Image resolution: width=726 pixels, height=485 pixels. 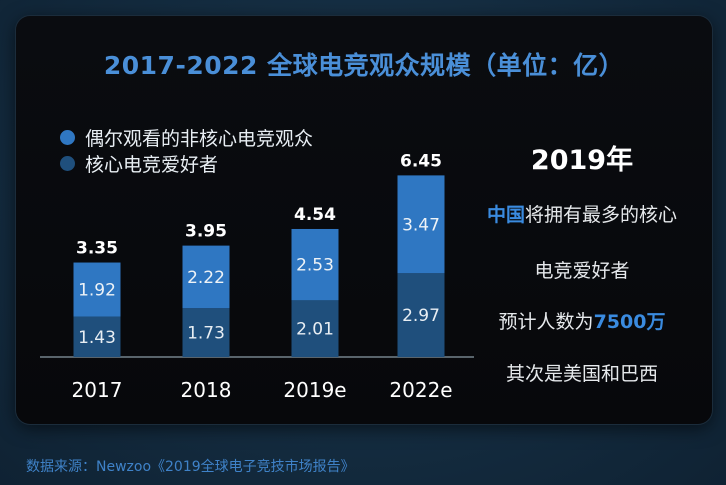 What do you see at coordinates (421, 161) in the screenshot?
I see `label-total-2022e: 6.45` at bounding box center [421, 161].